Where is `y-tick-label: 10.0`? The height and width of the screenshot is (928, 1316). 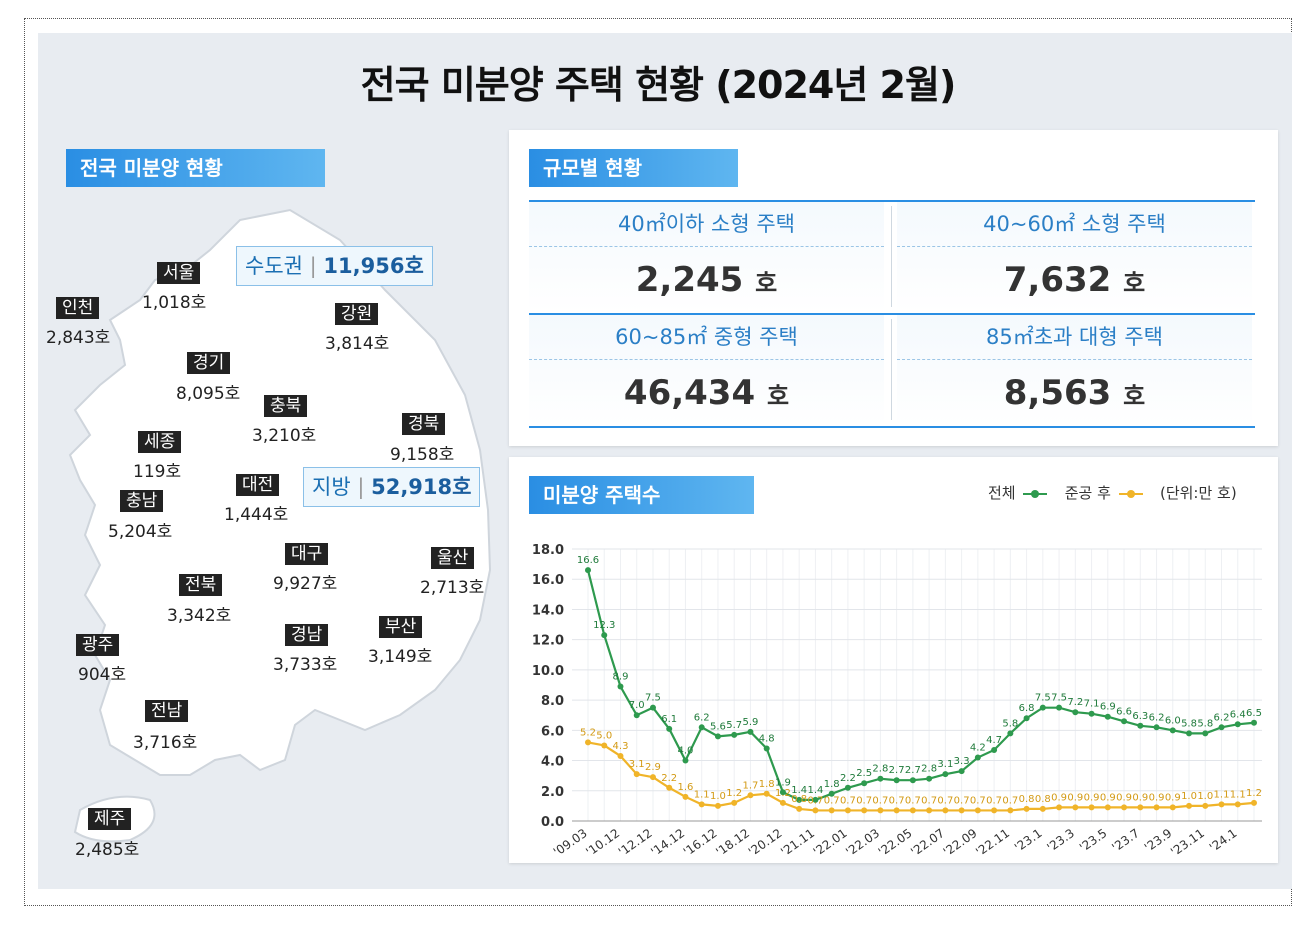 y-tick-label: 10.0 is located at coordinates (548, 671).